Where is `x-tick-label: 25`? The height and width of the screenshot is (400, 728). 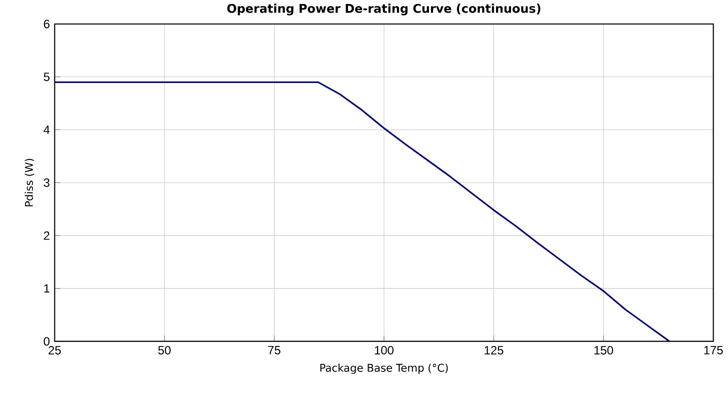 x-tick-label: 25 is located at coordinates (54, 350).